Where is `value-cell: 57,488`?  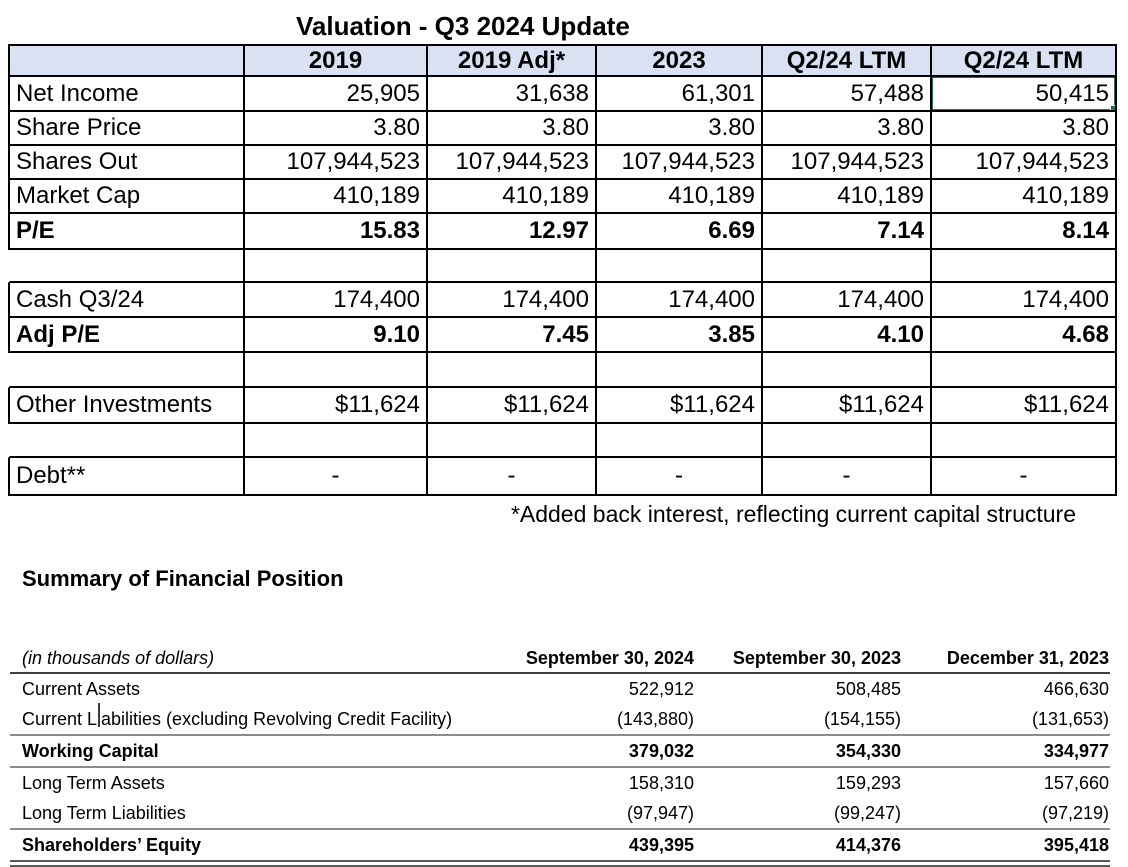 value-cell: 57,488 is located at coordinates (847, 94).